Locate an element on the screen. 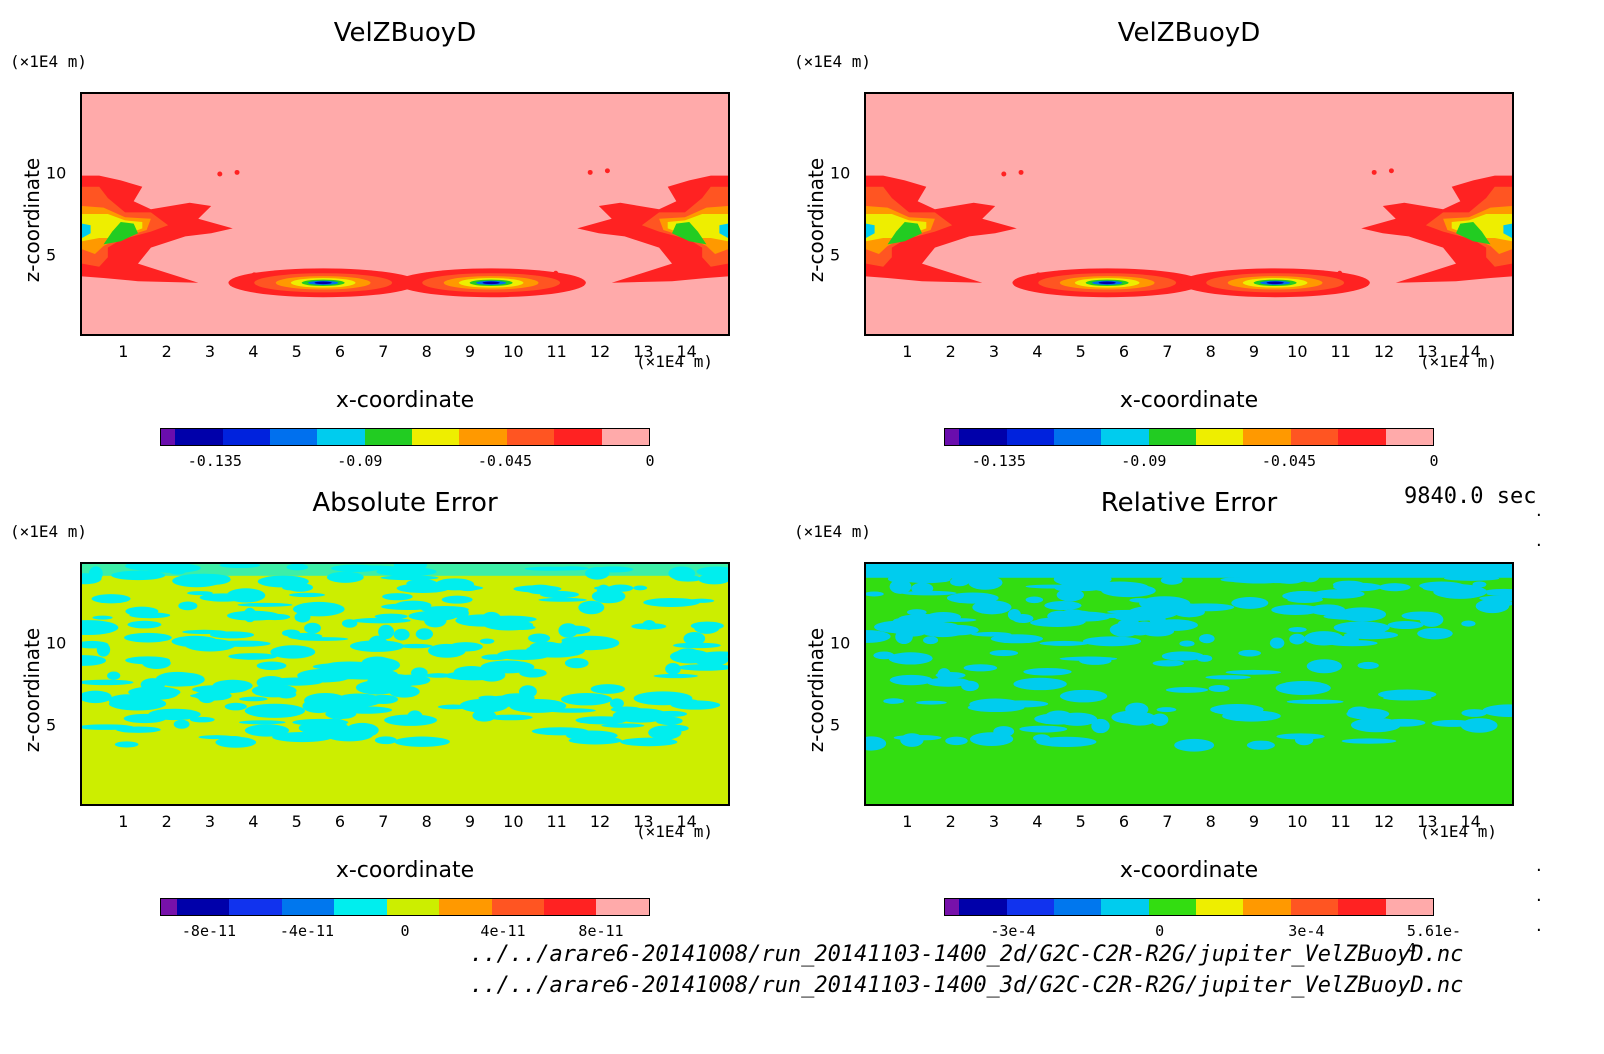  x-tick-label: 3 is located at coordinates (994, 351).